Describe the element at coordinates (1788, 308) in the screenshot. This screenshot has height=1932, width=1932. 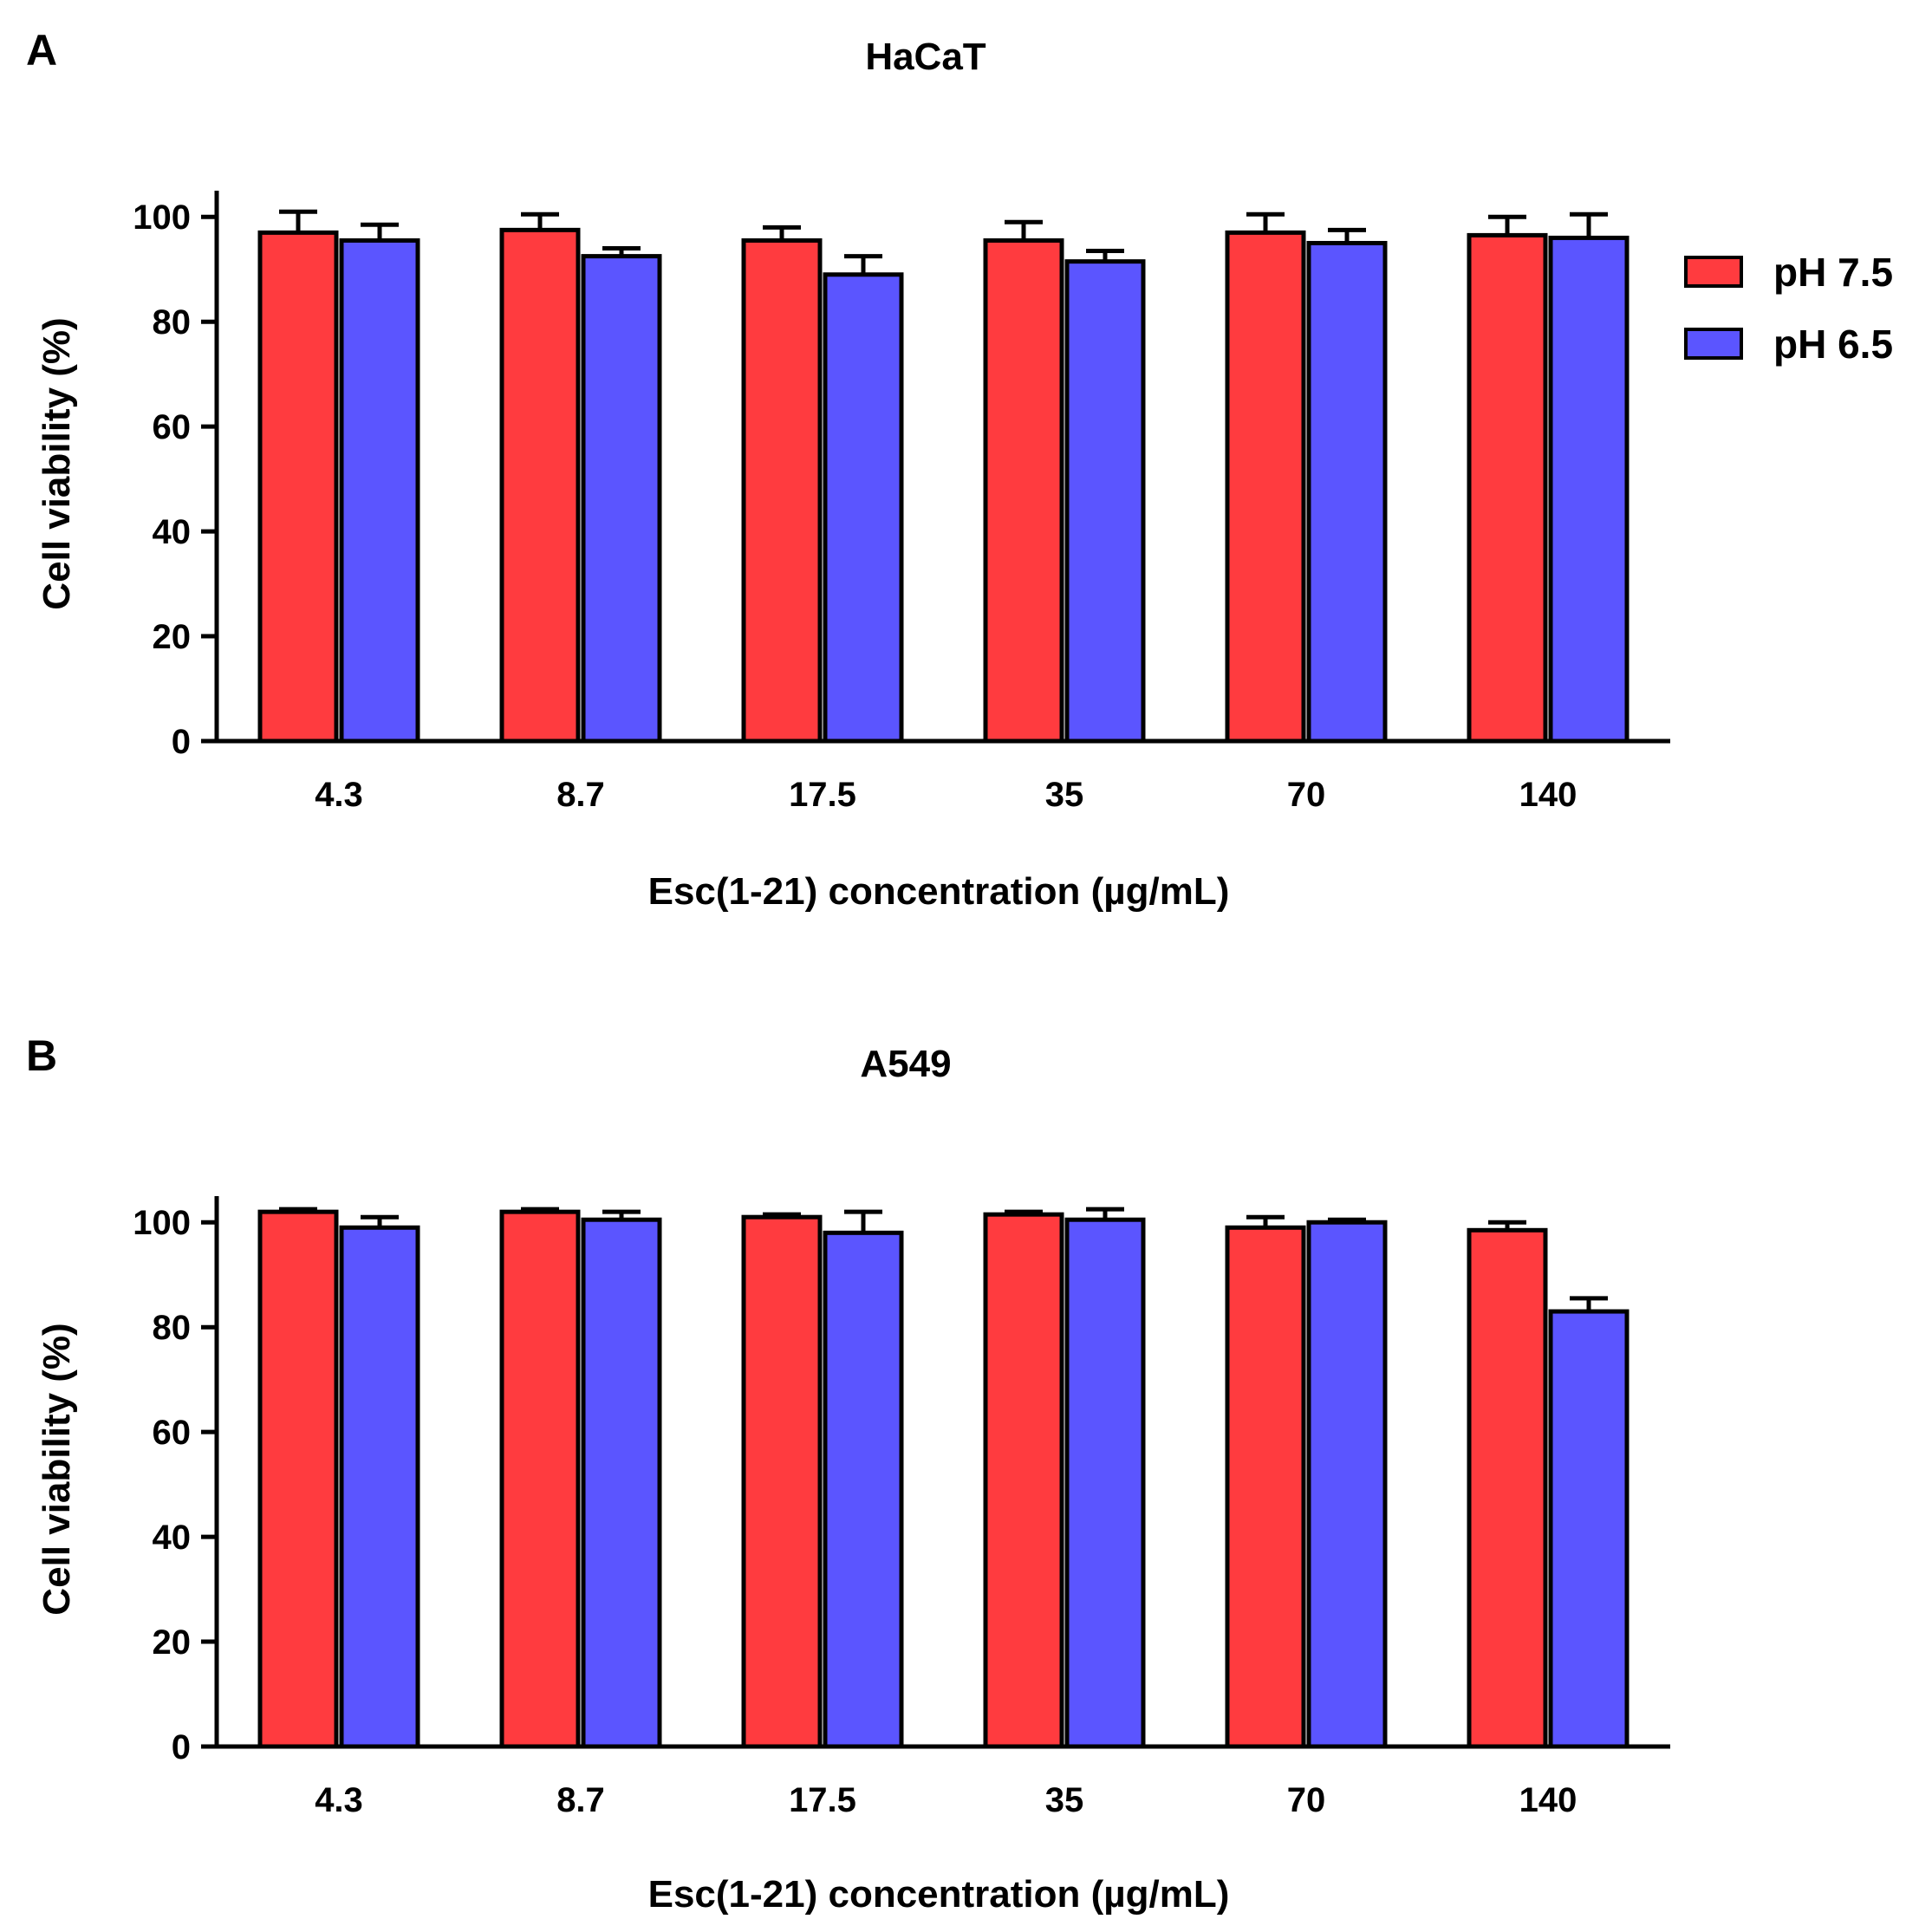
I see `legend: pH 7.5 pH 6.5` at that location.